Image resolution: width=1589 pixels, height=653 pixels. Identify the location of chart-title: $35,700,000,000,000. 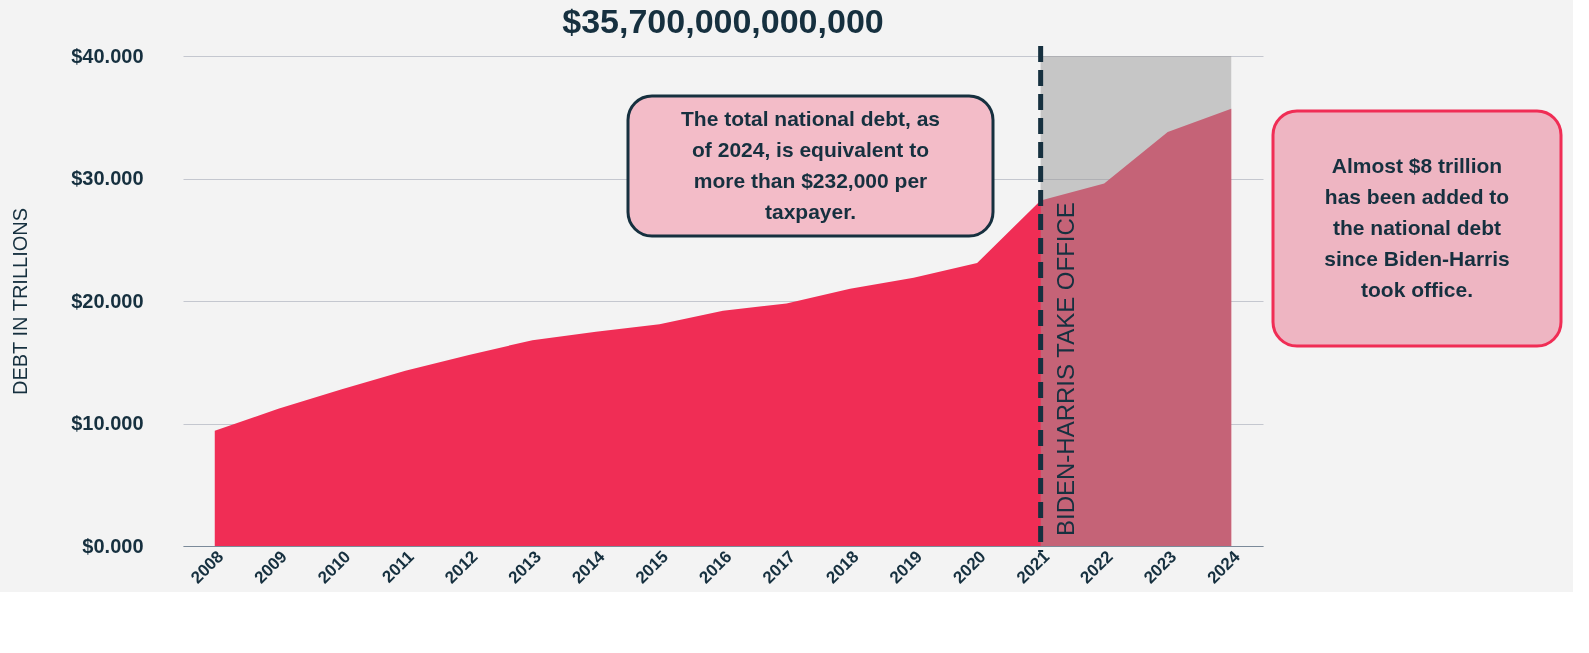
(723, 20).